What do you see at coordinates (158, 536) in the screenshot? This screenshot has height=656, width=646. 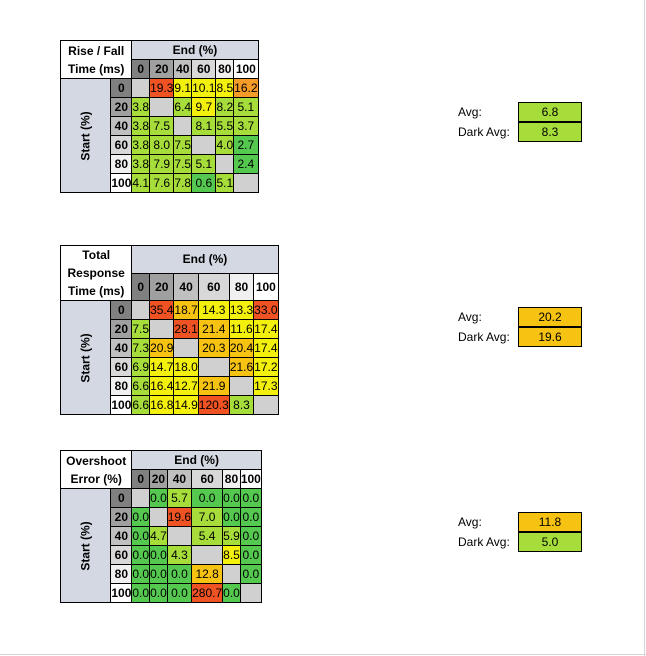 I see `data-cell: 4.7` at bounding box center [158, 536].